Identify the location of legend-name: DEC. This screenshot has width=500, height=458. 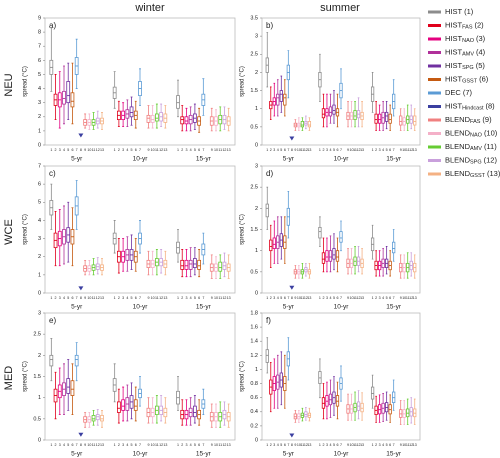
(453, 92).